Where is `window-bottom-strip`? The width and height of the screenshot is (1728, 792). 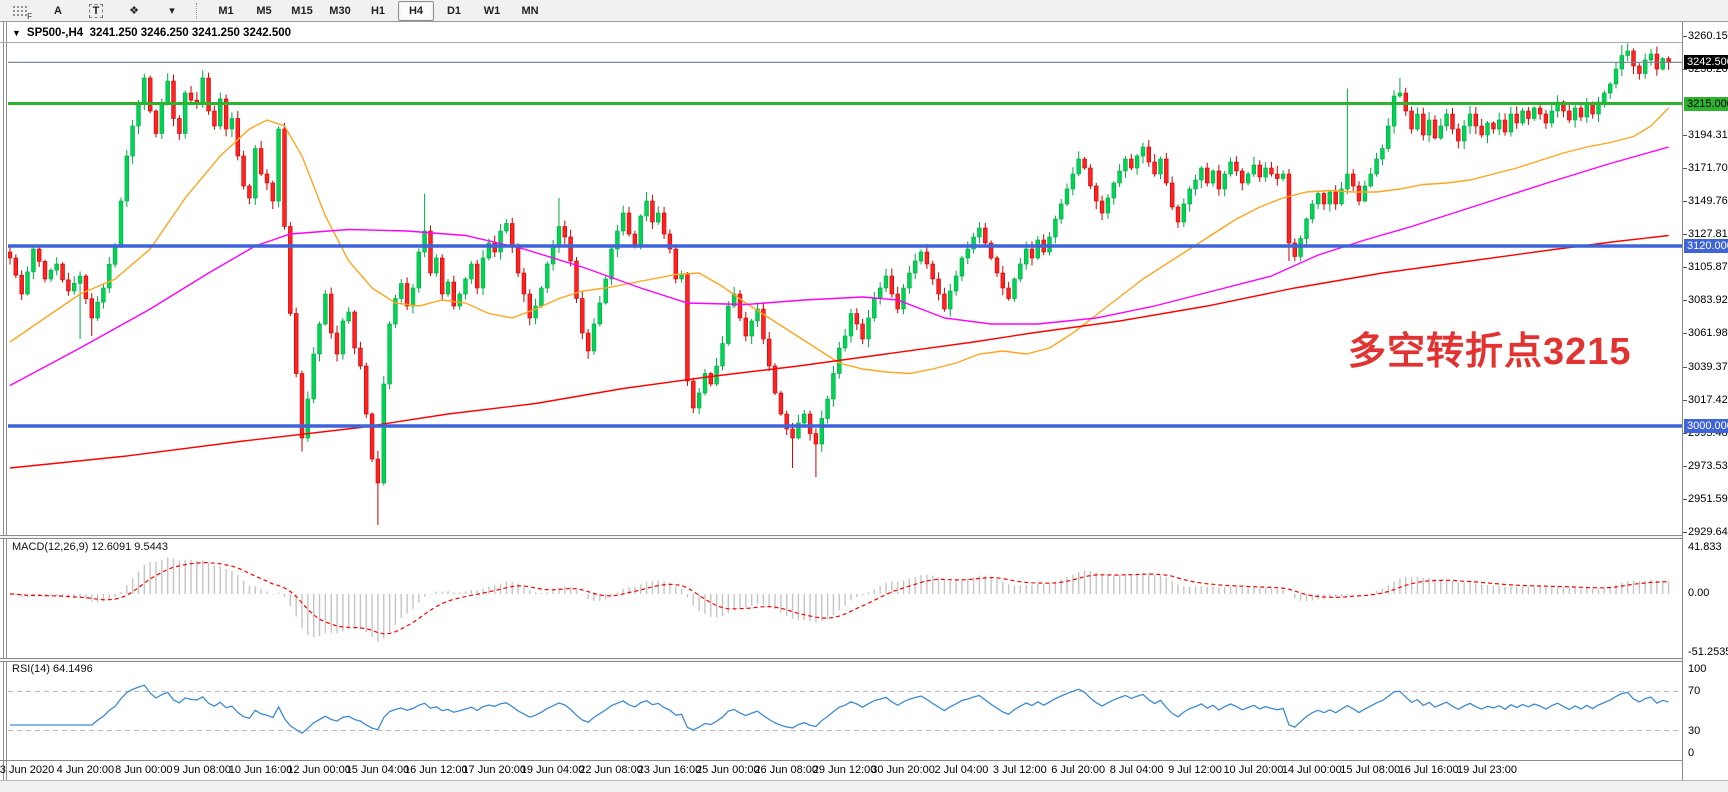
window-bottom-strip is located at coordinates (864, 786).